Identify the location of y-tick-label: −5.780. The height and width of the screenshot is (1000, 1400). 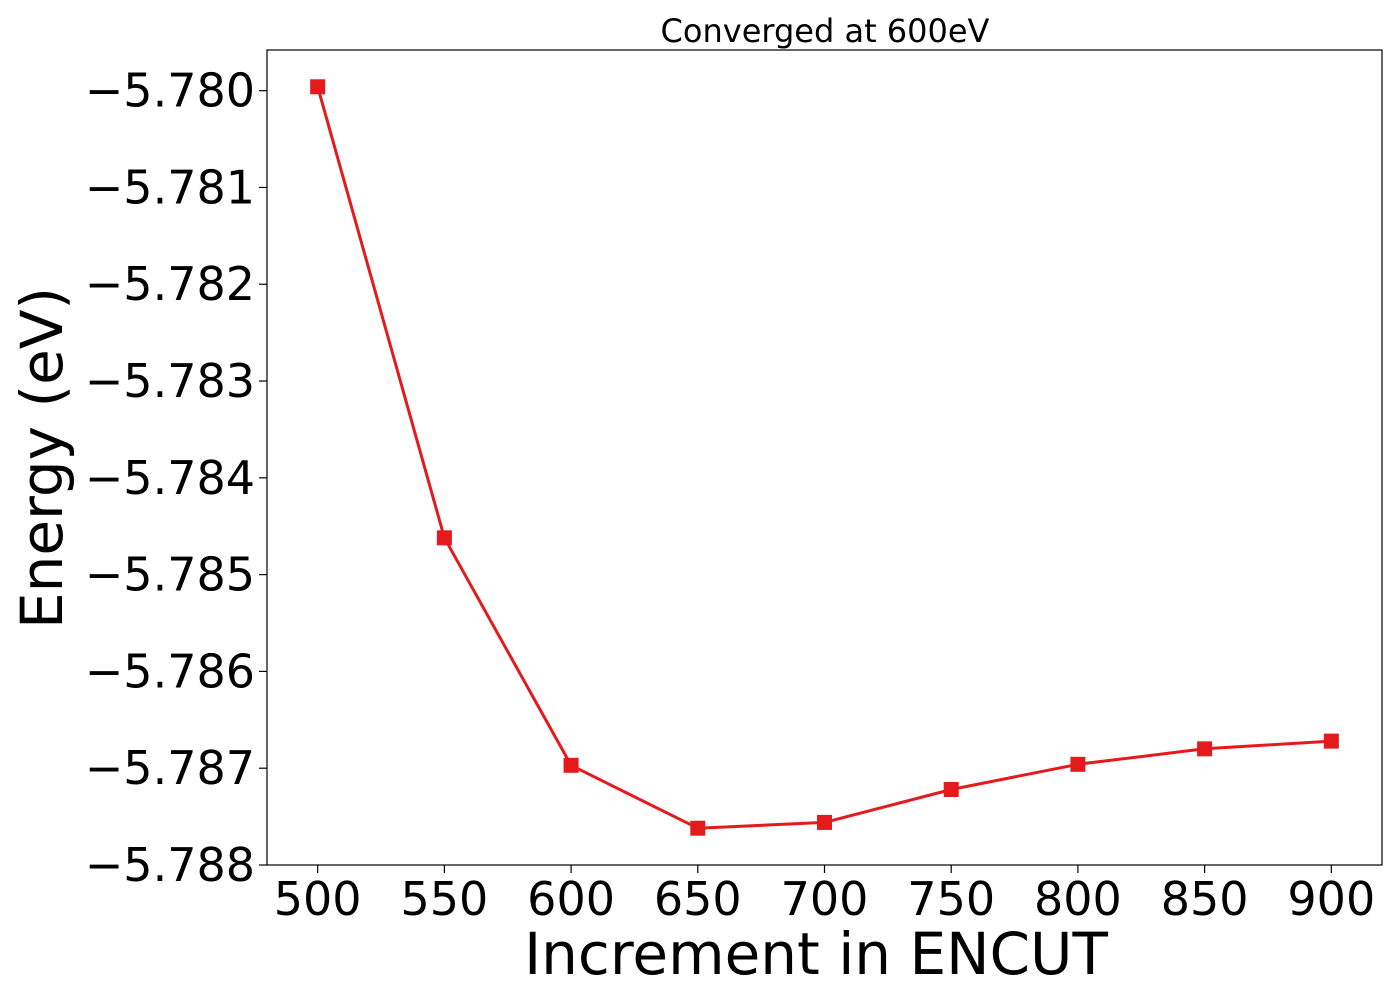
(170, 91).